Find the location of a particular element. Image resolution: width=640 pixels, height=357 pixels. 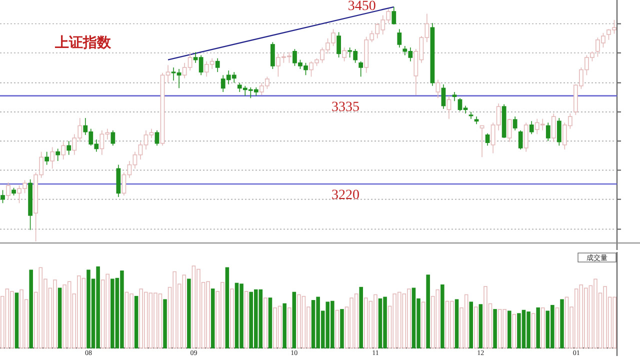

ref-line-label: 3220 is located at coordinates (346, 195).